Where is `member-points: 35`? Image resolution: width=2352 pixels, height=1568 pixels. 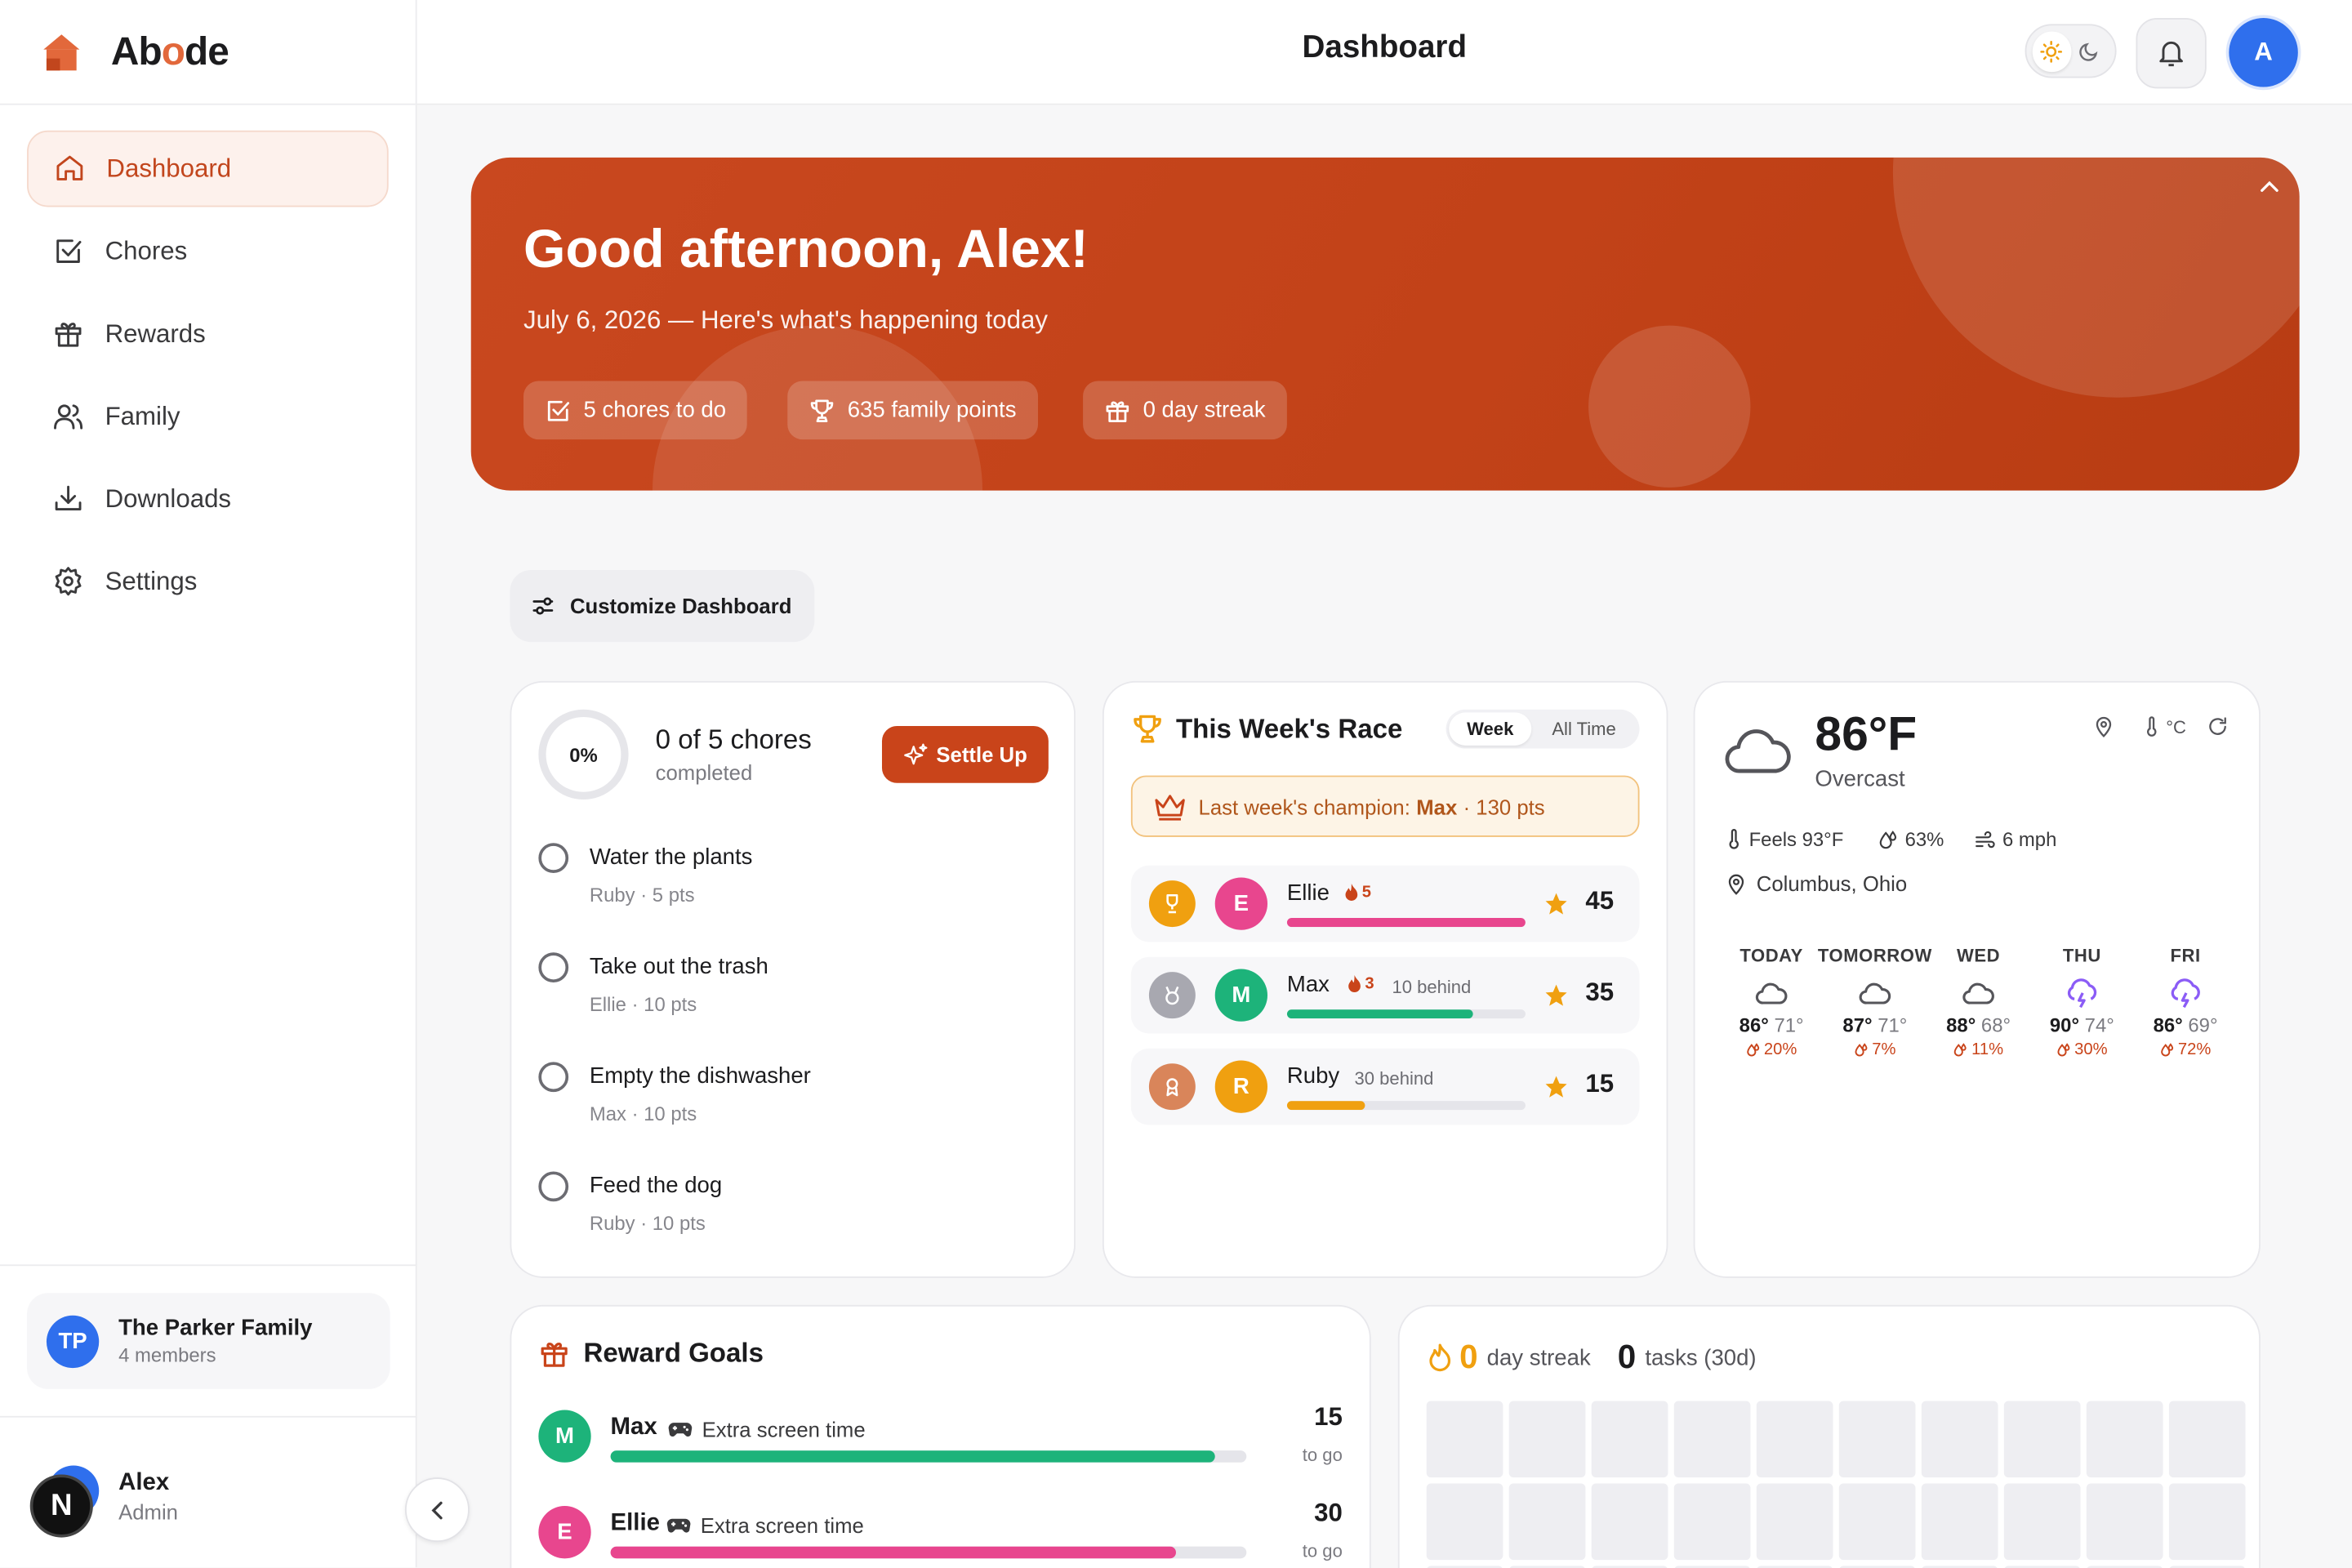 member-points: 35 is located at coordinates (1600, 992).